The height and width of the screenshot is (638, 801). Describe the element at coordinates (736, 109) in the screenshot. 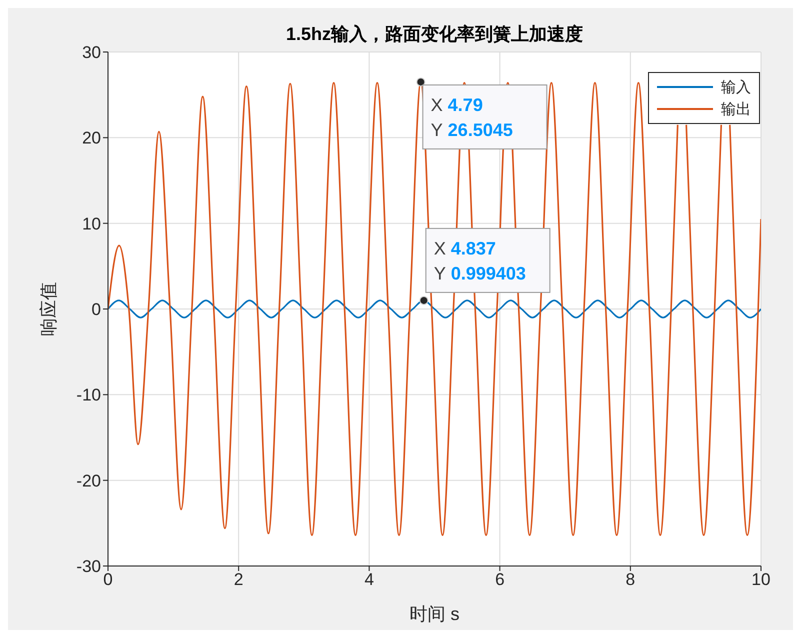

I see `legend-label: 输出` at that location.